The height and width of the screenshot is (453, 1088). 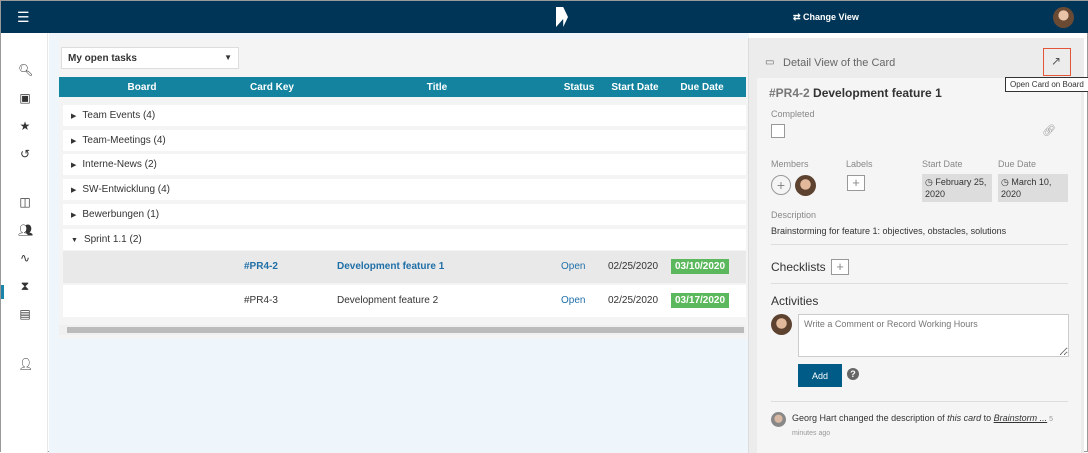 What do you see at coordinates (437, 87) in the screenshot?
I see `col-title: Title` at bounding box center [437, 87].